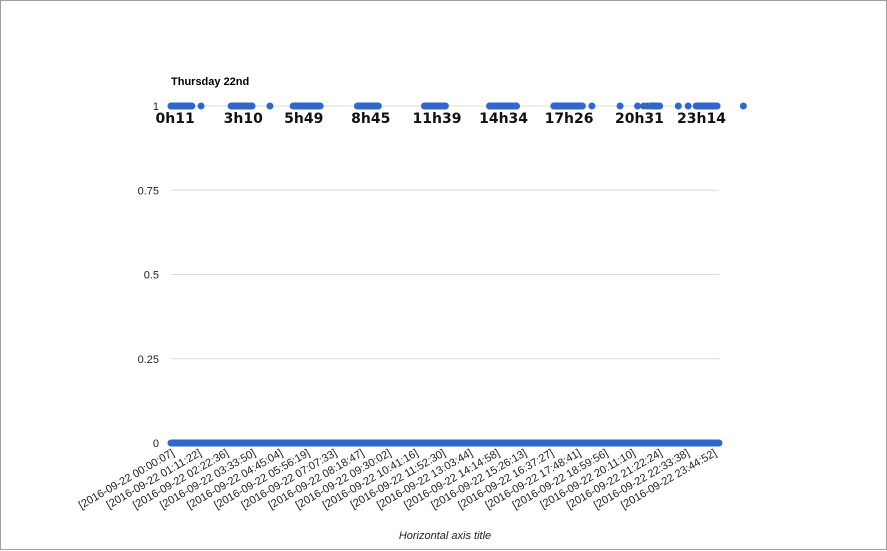 The height and width of the screenshot is (551, 887). What do you see at coordinates (243, 119) in the screenshot?
I see `annotation-label: 3h10` at bounding box center [243, 119].